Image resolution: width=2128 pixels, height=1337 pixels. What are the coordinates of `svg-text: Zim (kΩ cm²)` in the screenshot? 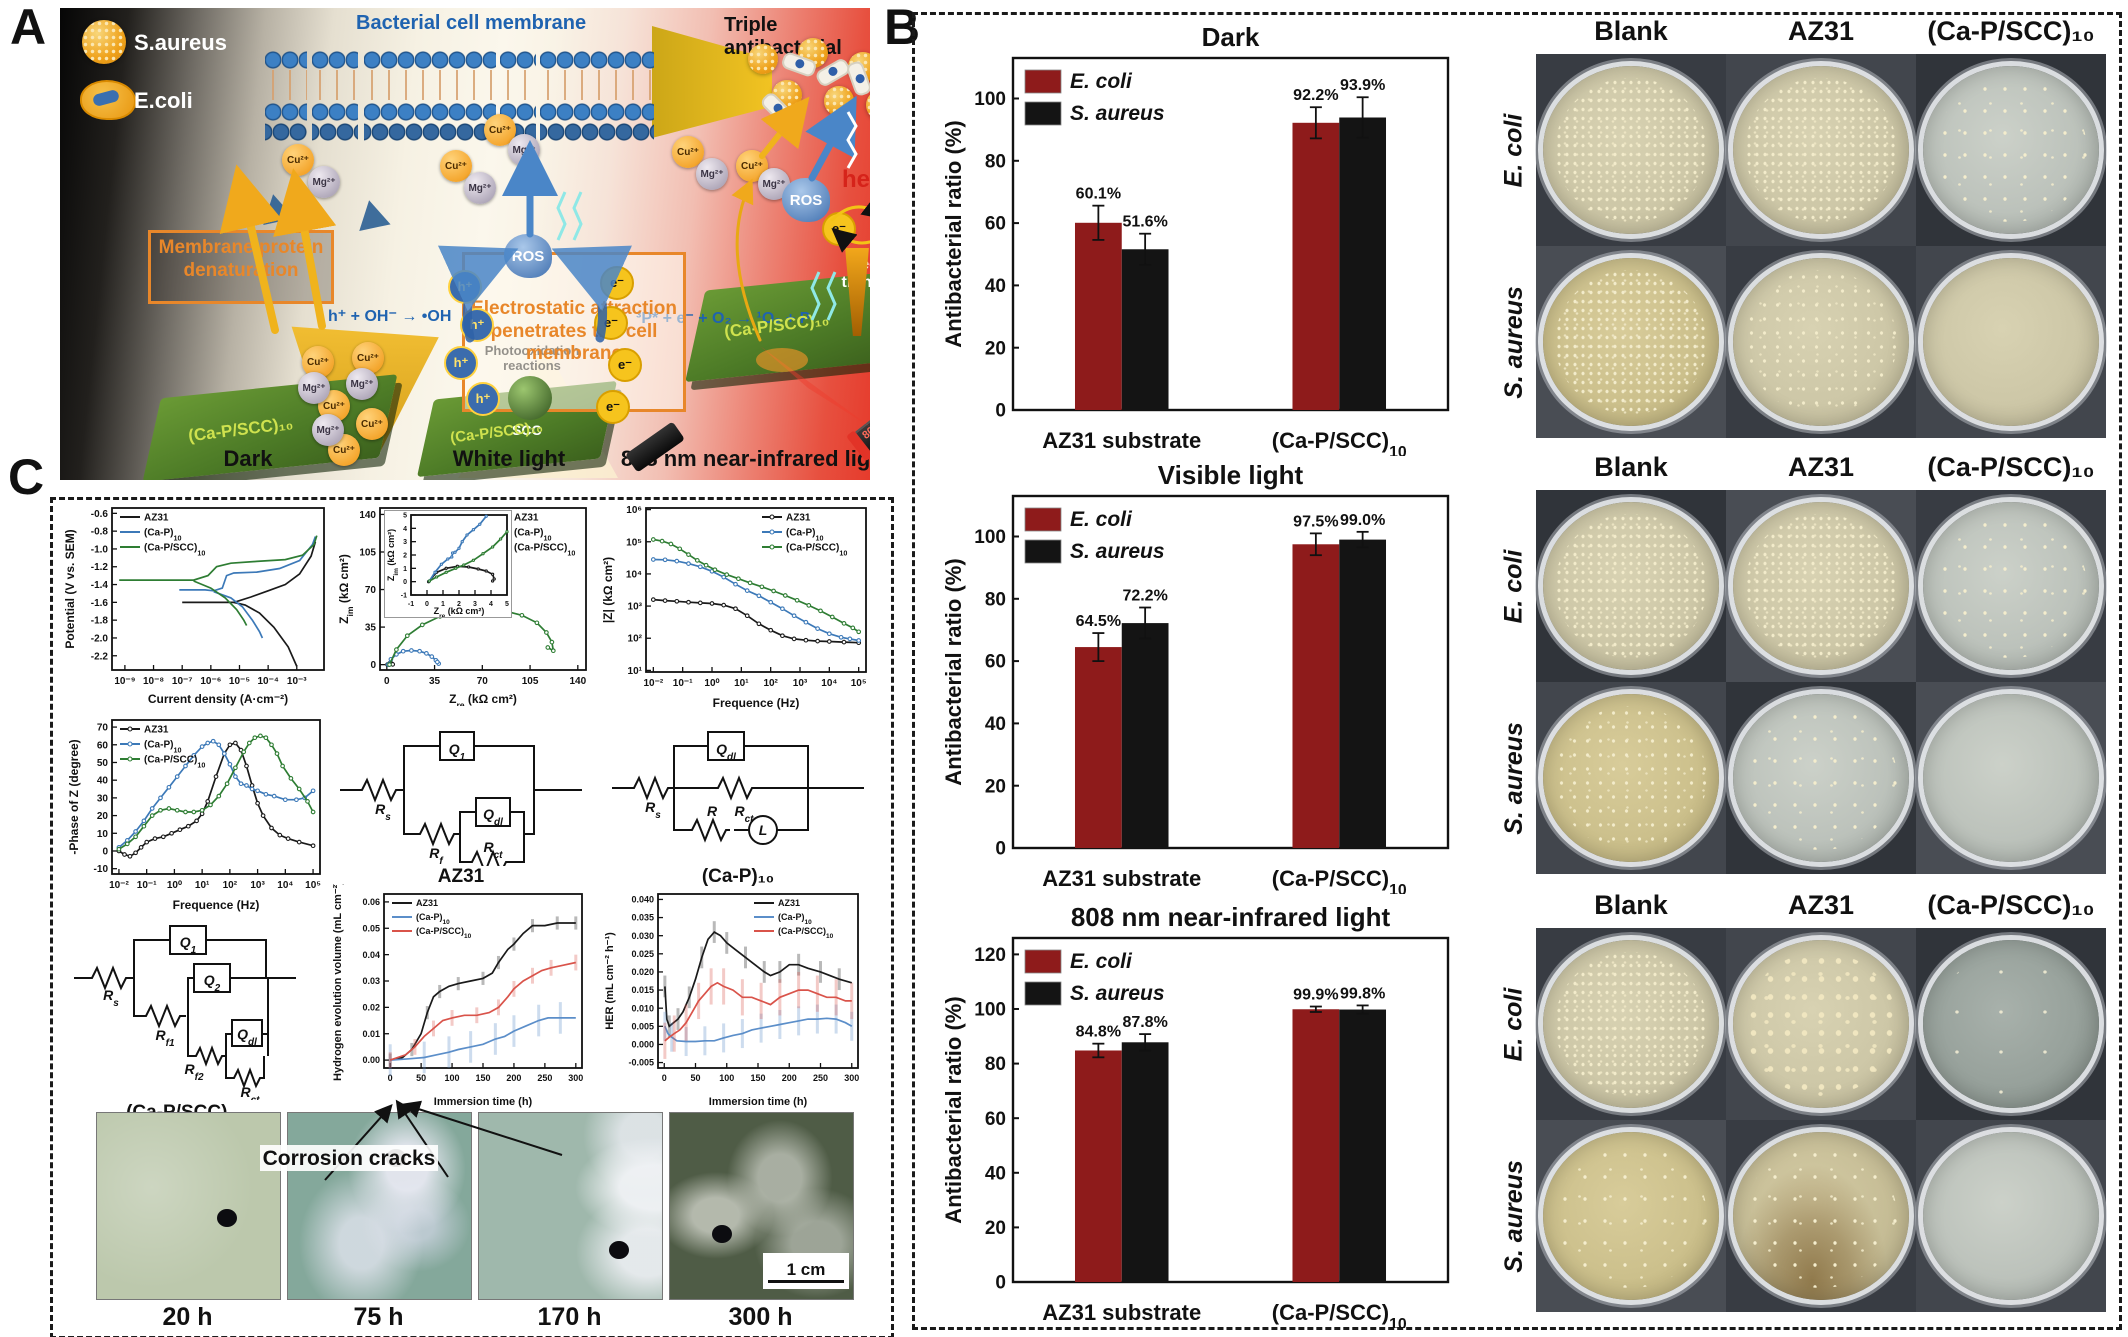 It's located at (393, 555).